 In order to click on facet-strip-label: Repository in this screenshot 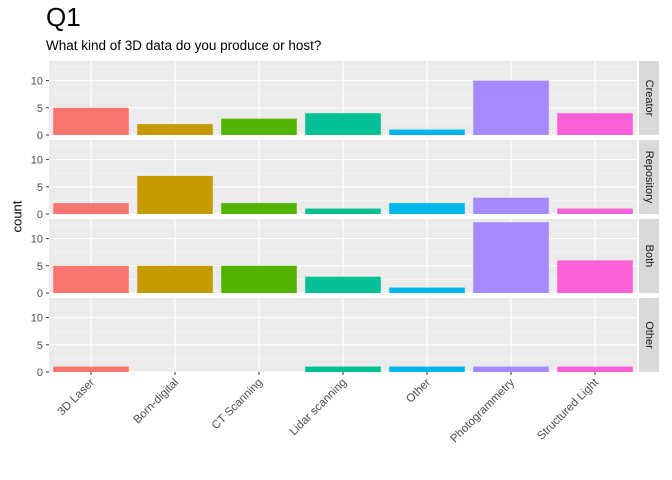, I will do `click(649, 177)`.